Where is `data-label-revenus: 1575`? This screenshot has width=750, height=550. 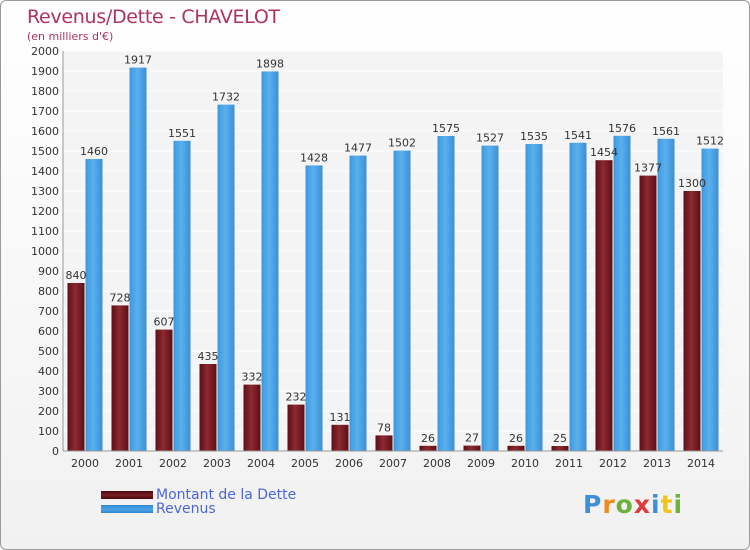 data-label-revenus: 1575 is located at coordinates (446, 128).